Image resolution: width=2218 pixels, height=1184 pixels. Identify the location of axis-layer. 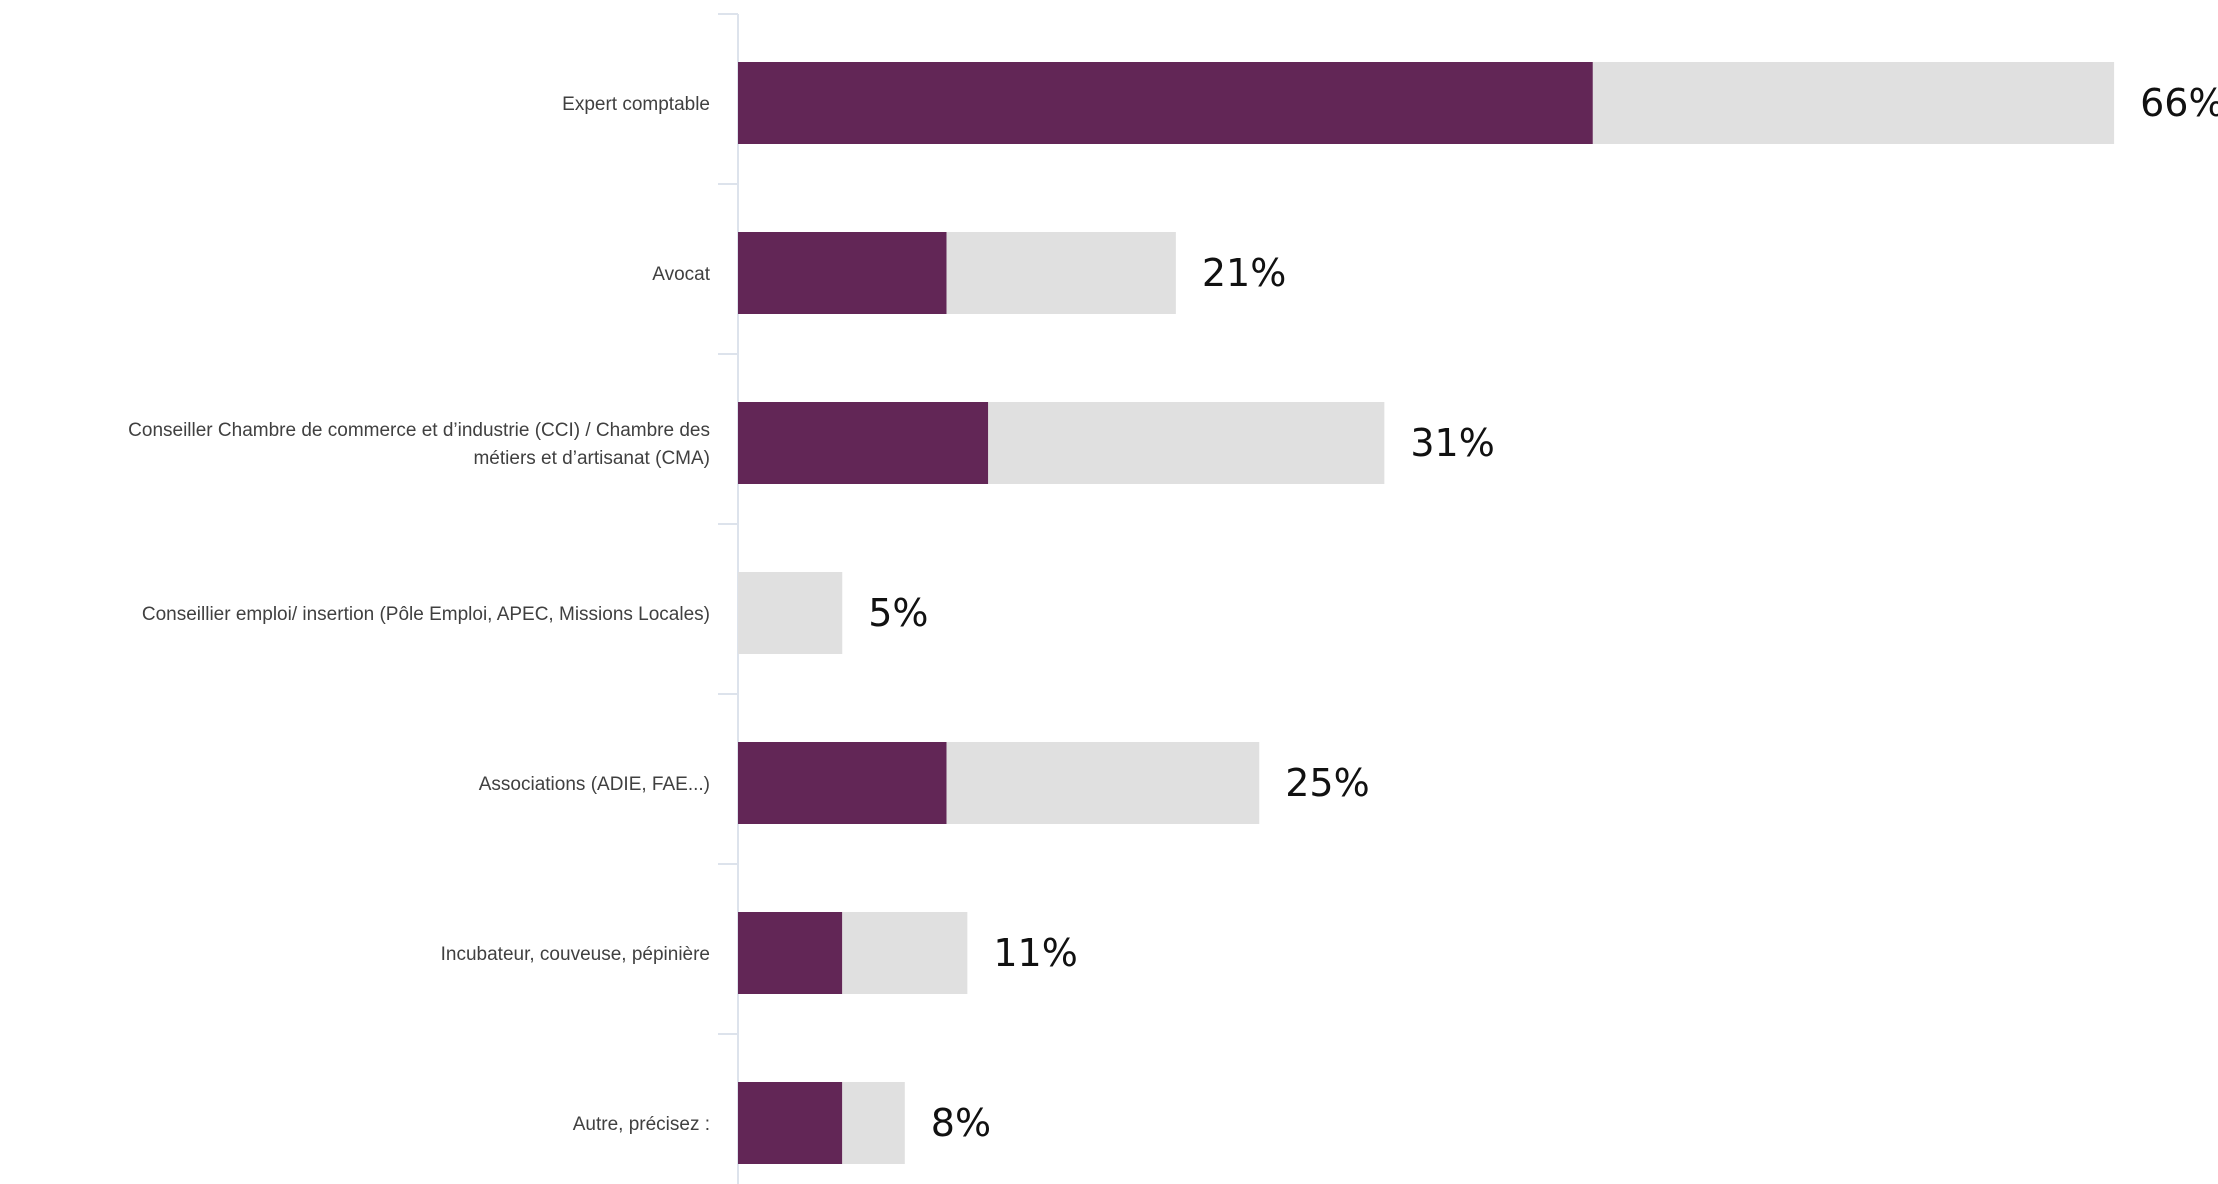
(728, 598).